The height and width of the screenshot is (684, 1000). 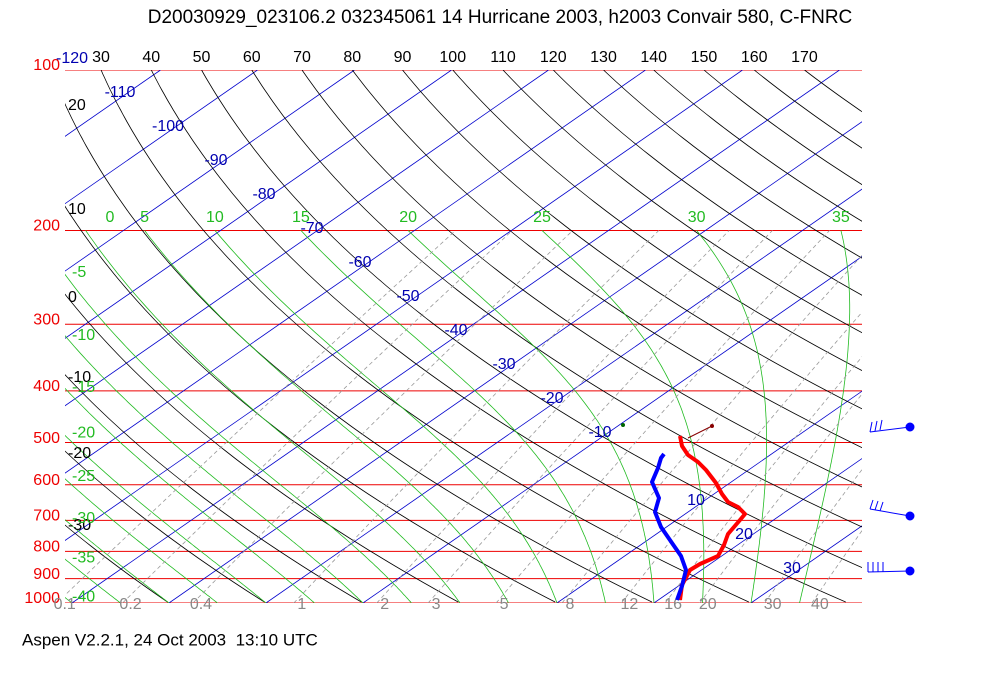 What do you see at coordinates (407, 296) in the screenshot?
I see `isotherm-label: -50` at bounding box center [407, 296].